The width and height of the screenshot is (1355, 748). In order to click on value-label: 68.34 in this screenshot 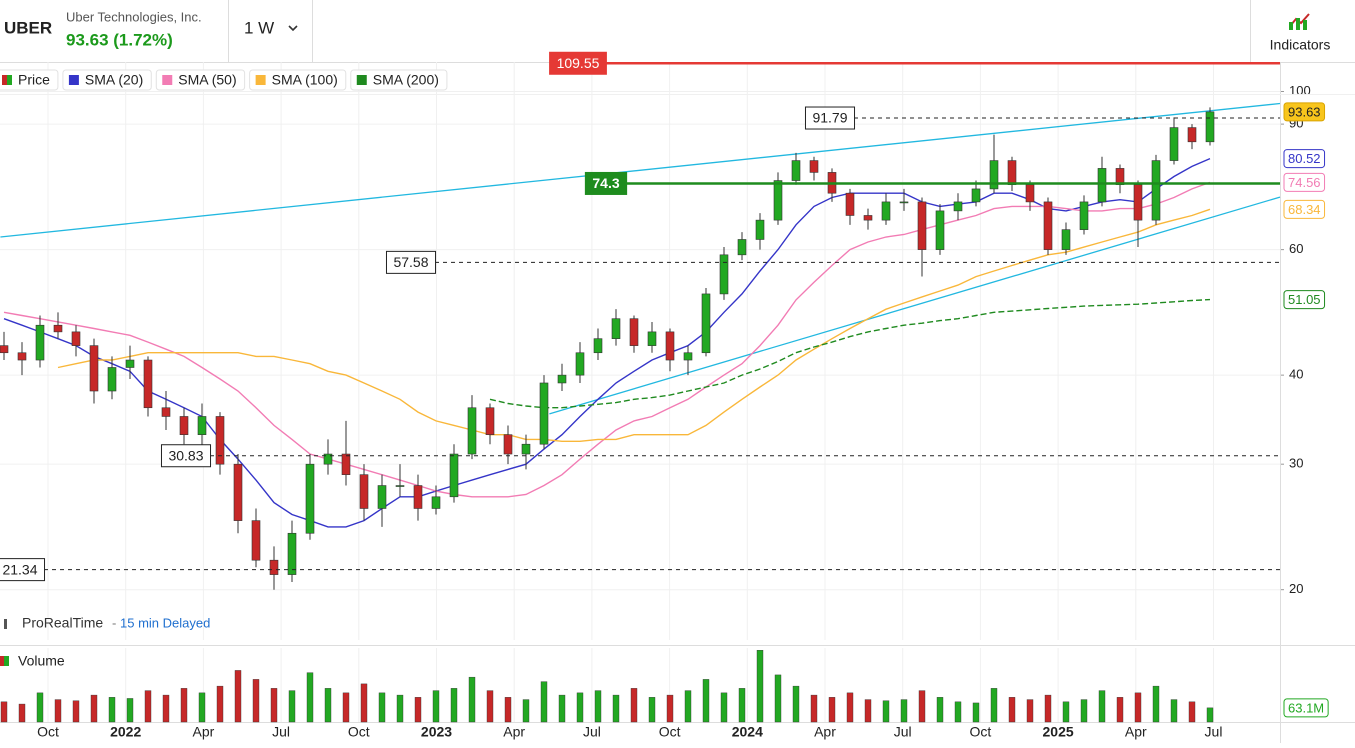, I will do `click(1304, 209)`.